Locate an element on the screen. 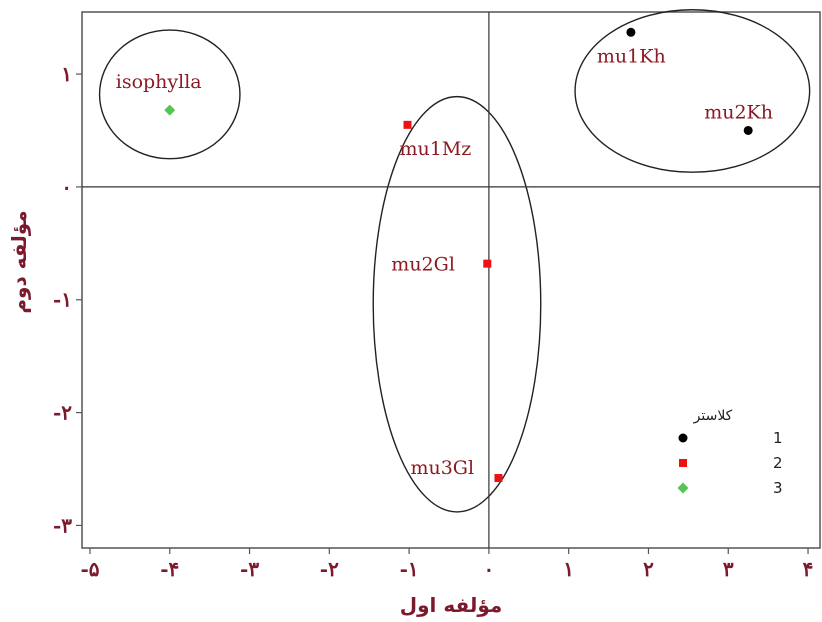 The height and width of the screenshot is (622, 822). x-tick-label: ۰ is located at coordinates (489, 569).